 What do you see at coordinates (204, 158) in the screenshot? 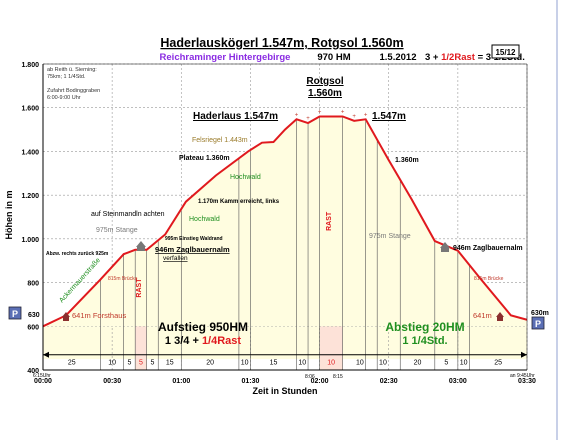
I see `plateau-label: Plateau 1.360m` at bounding box center [204, 158].